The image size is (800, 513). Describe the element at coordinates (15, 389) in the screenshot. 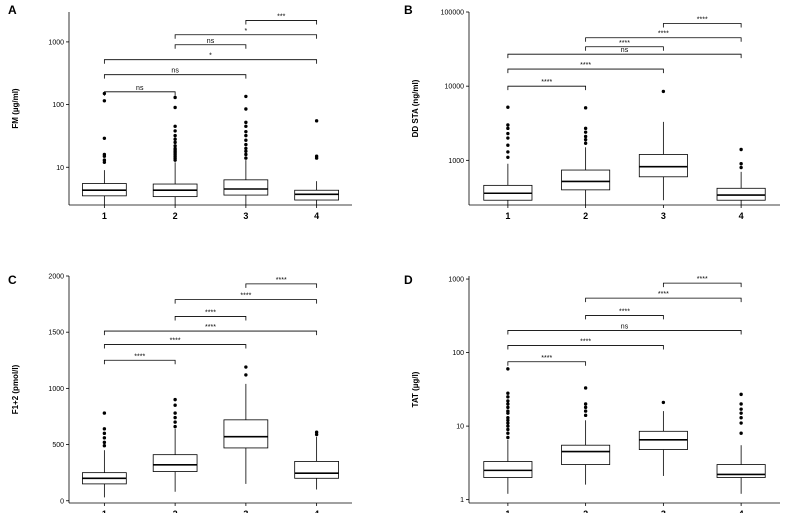

I see `y-axis-label: F1+2 (pmol/l)` at that location.